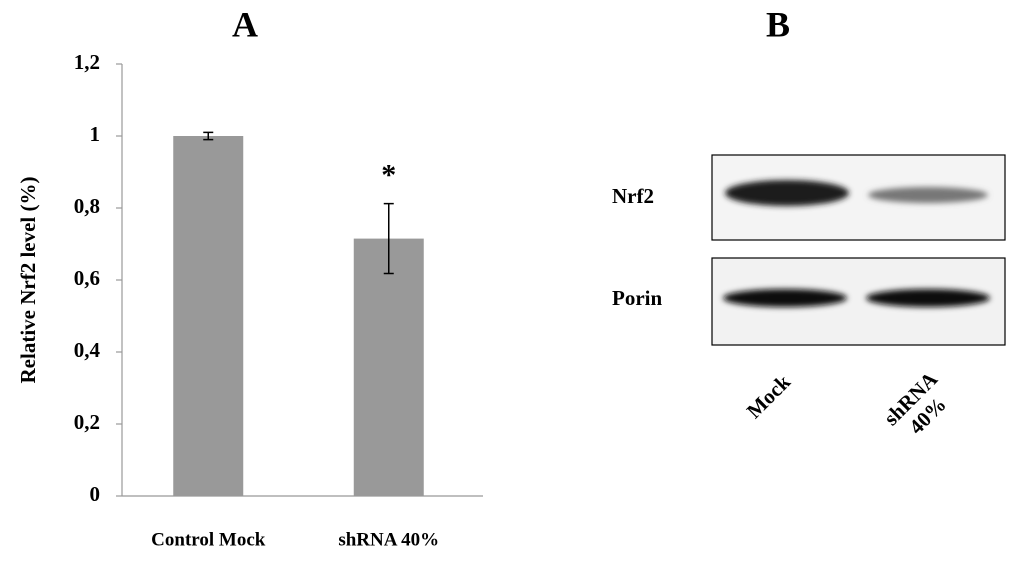 Image resolution: width=1024 pixels, height=563 pixels. What do you see at coordinates (28, 279) in the screenshot?
I see `y-axis-label: Relative Nrf2 level (%)` at bounding box center [28, 279].